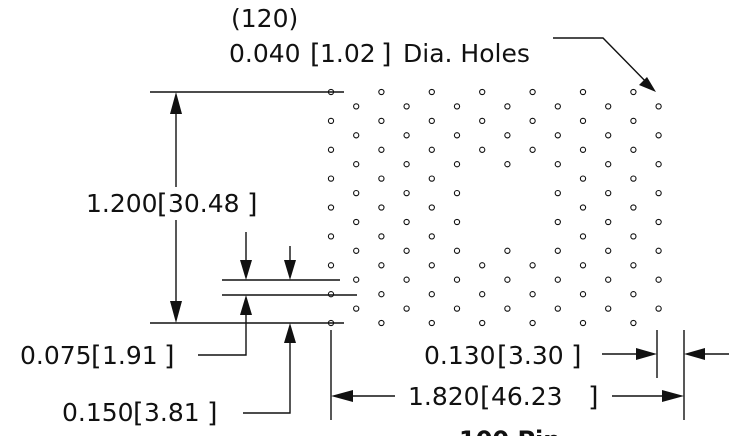 Image resolution: width=729 pixels, height=436 pixels. What do you see at coordinates (694, 354) in the screenshot?
I see `col-arrow-right` at bounding box center [694, 354].